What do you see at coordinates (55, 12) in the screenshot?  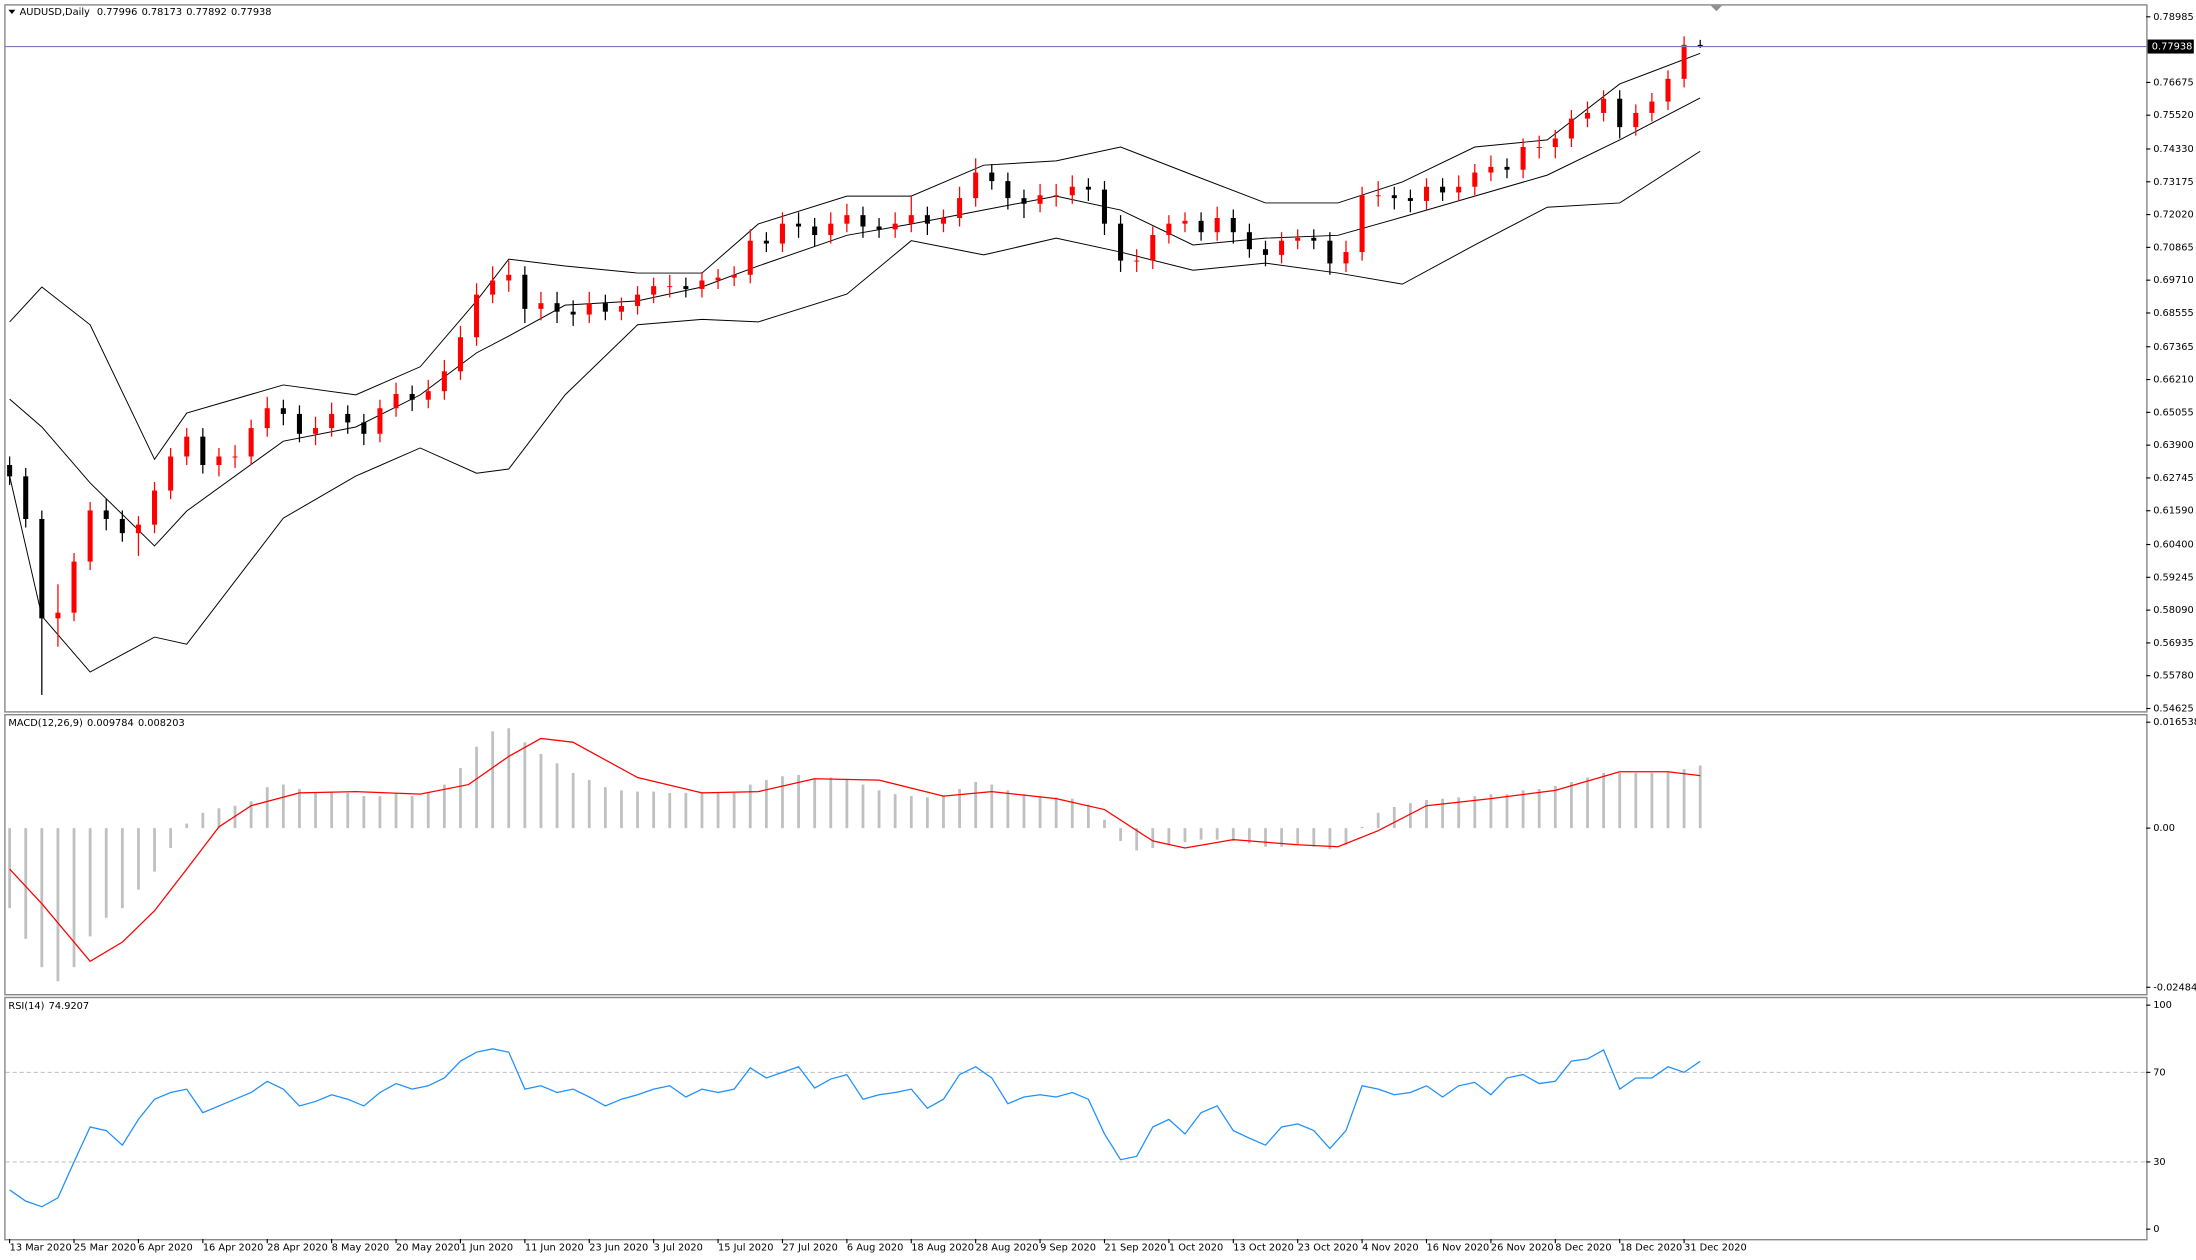 I see `chart-title: AUDUSD,Daily` at bounding box center [55, 12].